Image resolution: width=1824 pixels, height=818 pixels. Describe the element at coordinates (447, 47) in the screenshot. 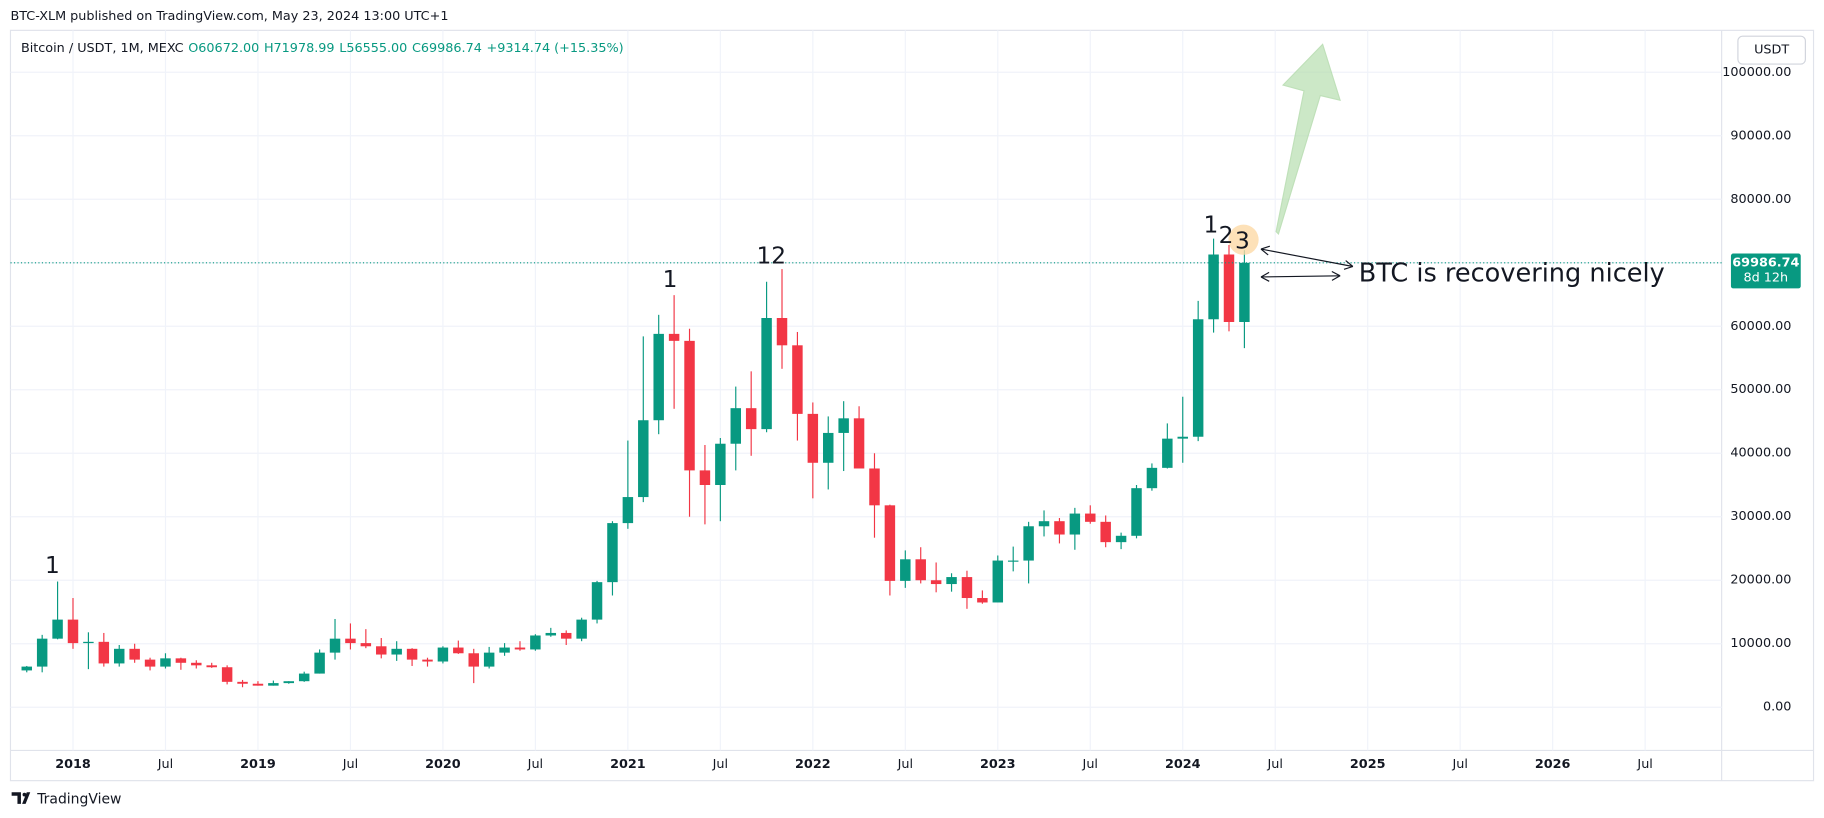

I see `legend-value: C69986.74` at that location.